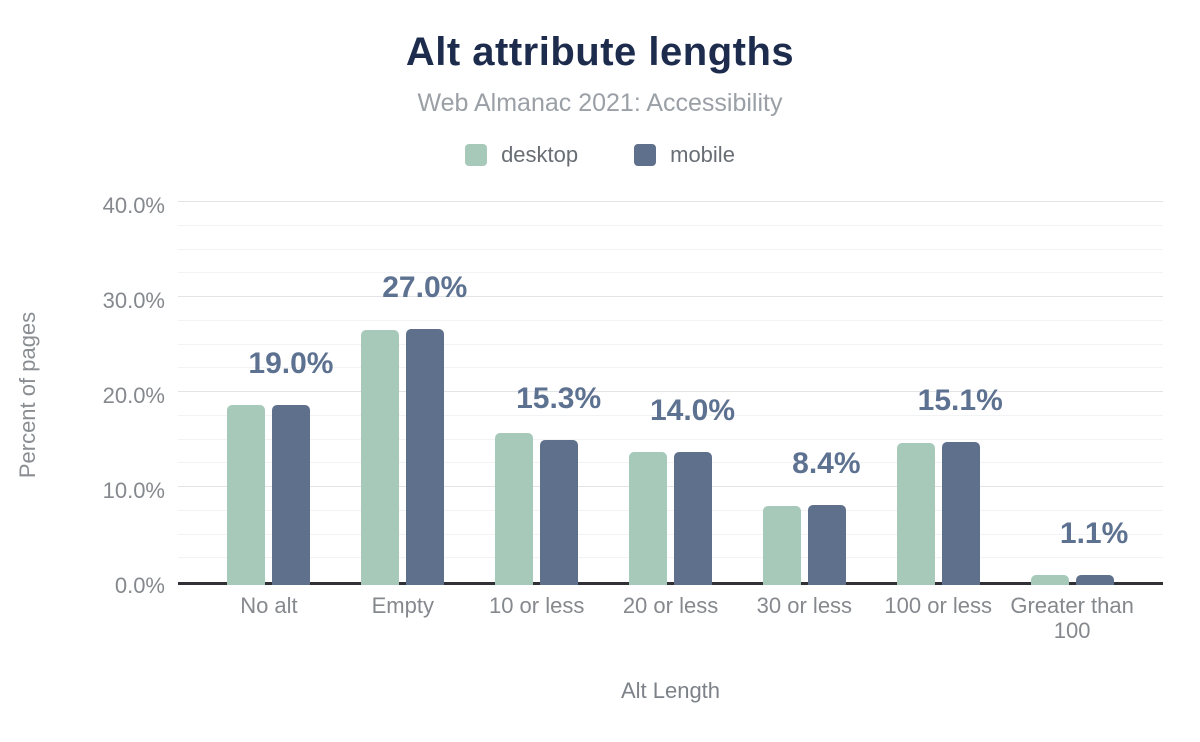  Describe the element at coordinates (670, 605) in the screenshot. I see `x-tick-label: 20 or less` at that location.